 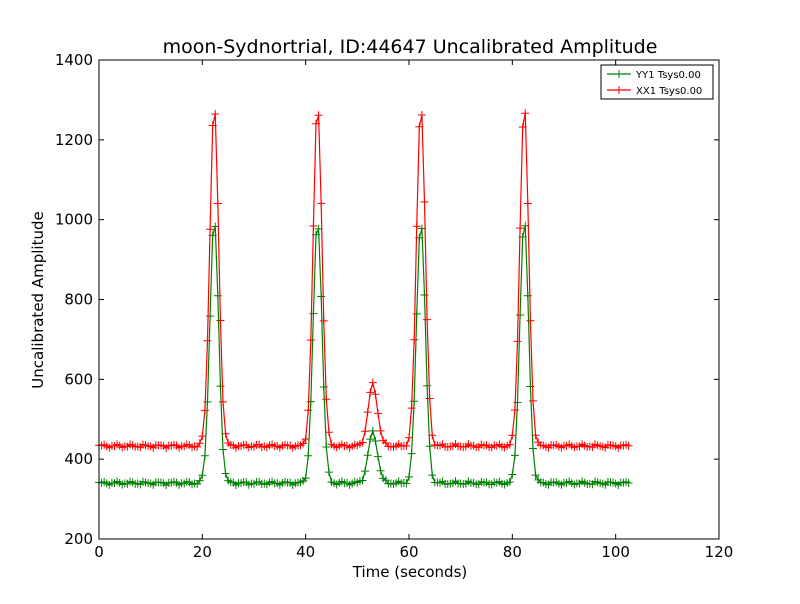 What do you see at coordinates (202, 552) in the screenshot?
I see `x-tick-label: 20` at bounding box center [202, 552].